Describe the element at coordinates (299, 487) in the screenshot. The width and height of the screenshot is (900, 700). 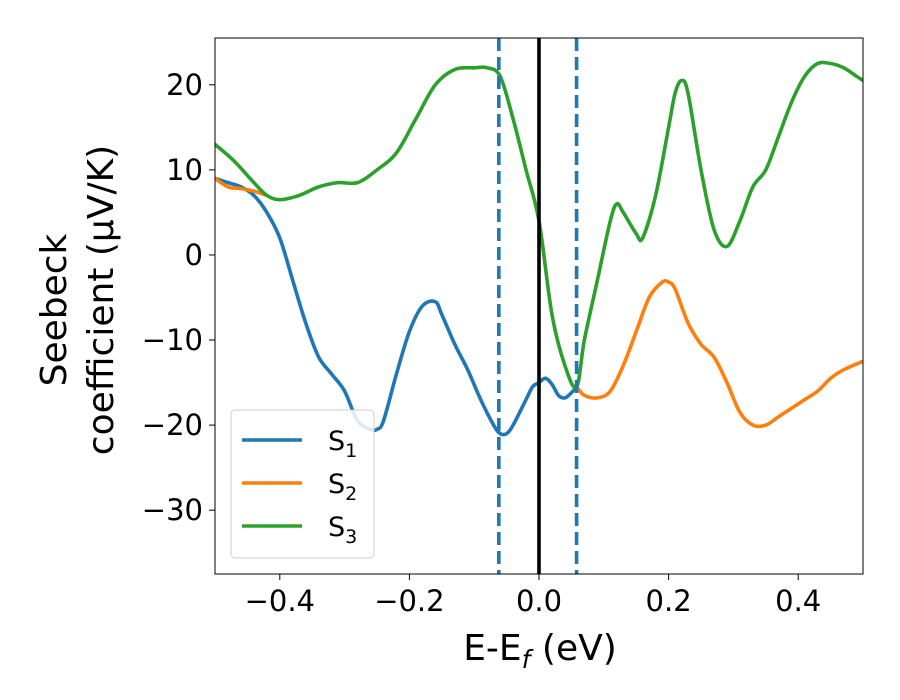
I see `legend-items: S1 S2 S3` at that location.